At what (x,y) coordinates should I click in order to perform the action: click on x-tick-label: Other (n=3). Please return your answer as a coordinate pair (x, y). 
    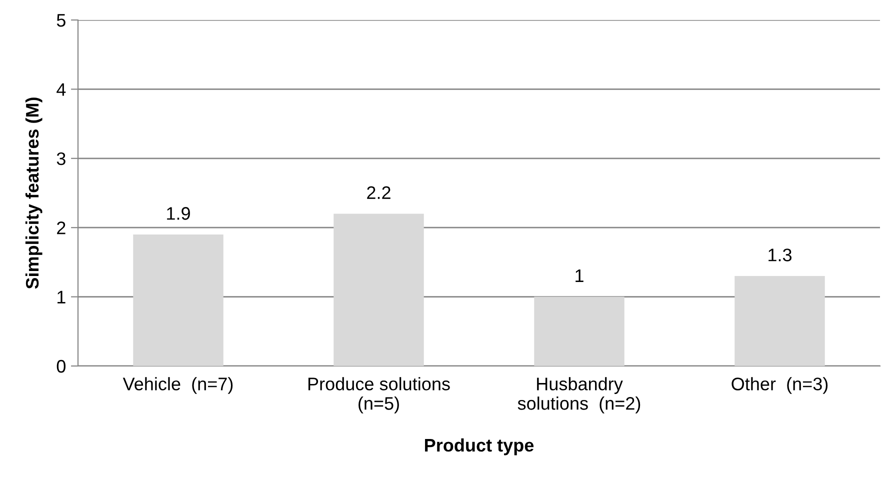
    Looking at the image, I should click on (780, 385).